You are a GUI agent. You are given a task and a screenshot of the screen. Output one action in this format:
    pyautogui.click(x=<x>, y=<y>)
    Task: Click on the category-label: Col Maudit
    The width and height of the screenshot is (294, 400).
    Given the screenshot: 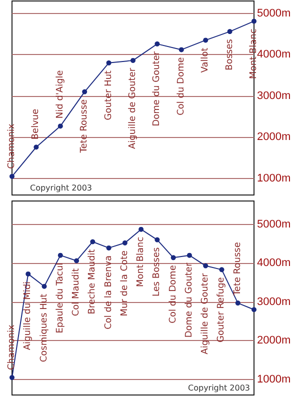 What is the action you would take?
    pyautogui.click(x=77, y=292)
    